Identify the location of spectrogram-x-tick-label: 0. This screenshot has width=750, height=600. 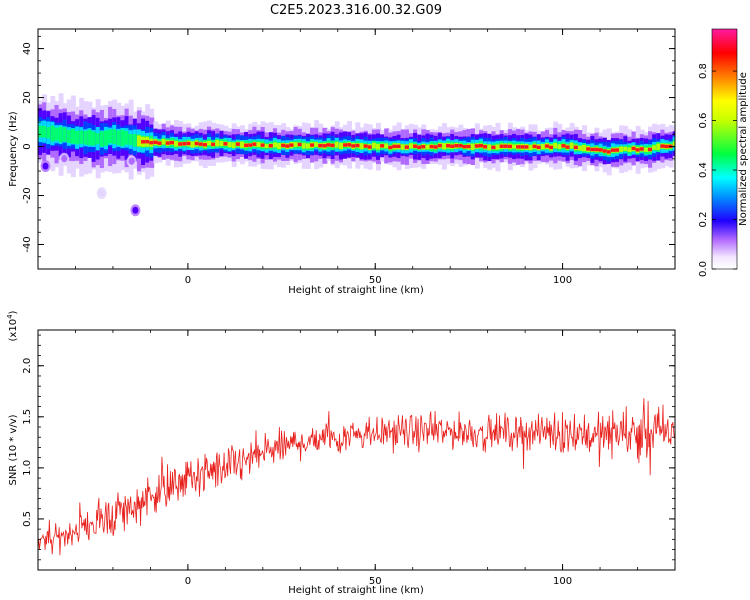
(188, 280).